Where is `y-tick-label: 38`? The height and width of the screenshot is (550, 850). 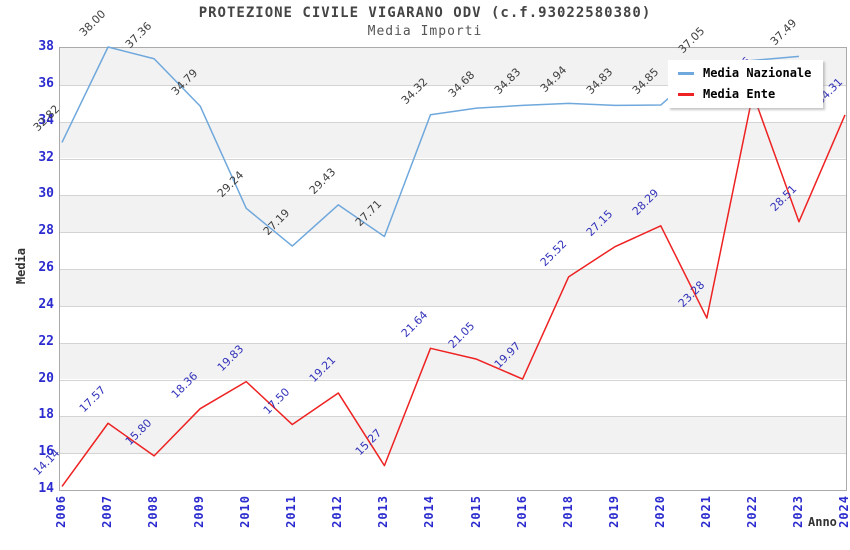
y-tick-label: 38 is located at coordinates (46, 46).